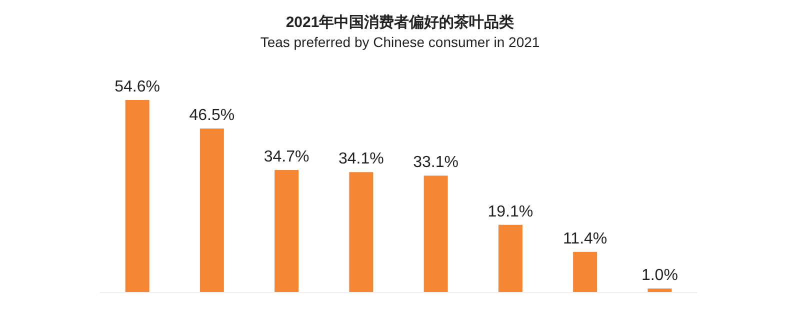  What do you see at coordinates (287, 157) in the screenshot?
I see `data-label: 34.7%` at bounding box center [287, 157].